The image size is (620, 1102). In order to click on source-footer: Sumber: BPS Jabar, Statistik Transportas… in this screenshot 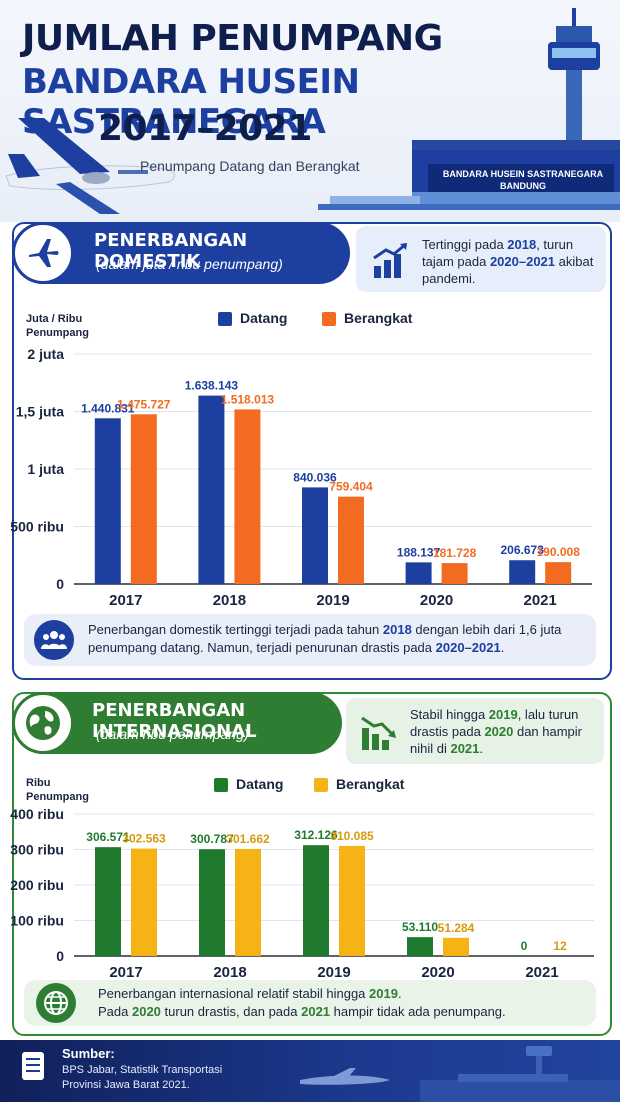, I will do `click(310, 1071)`.